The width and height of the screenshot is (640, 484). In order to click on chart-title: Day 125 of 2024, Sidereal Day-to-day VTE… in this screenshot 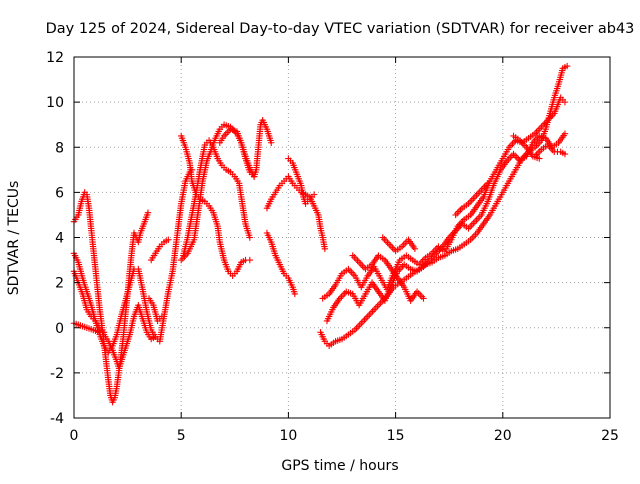, I will do `click(340, 29)`.